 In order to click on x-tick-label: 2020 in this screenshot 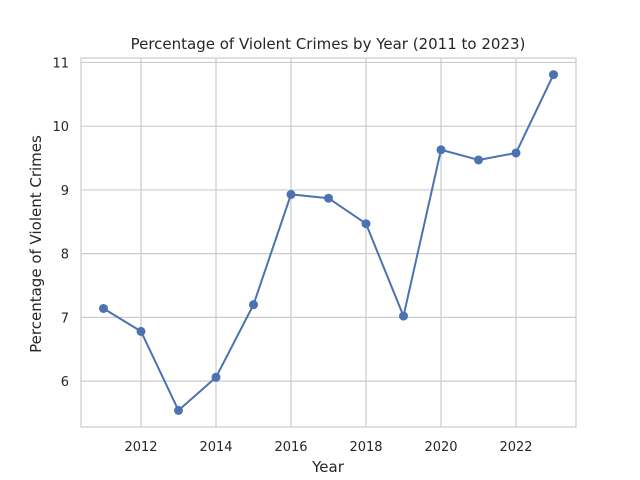, I will do `click(440, 447)`.